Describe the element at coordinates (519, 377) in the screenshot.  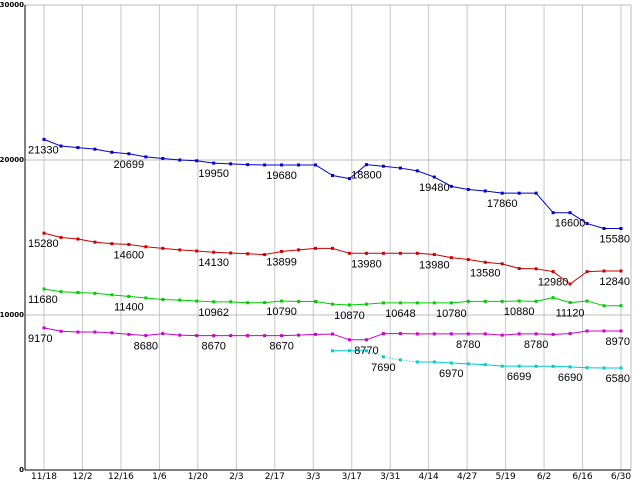
I see `data-label: 6699` at that location.